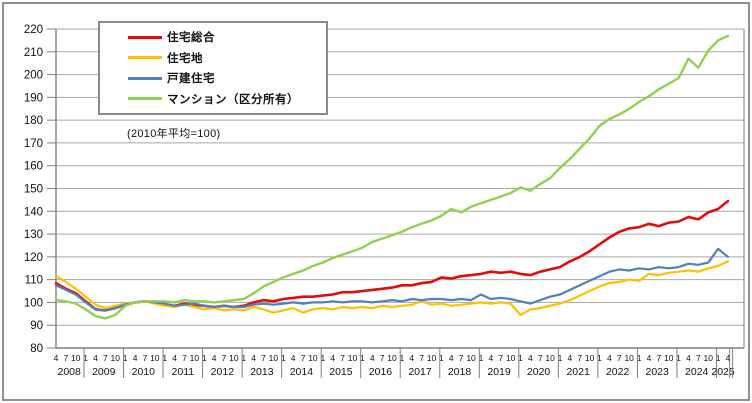  I want to click on x-year-label: 2017, so click(420, 372).